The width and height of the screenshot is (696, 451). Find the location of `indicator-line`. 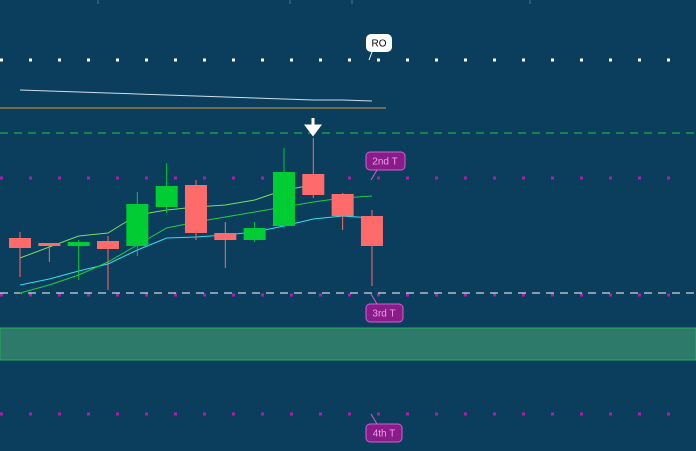

indicator-line is located at coordinates (195, 95).